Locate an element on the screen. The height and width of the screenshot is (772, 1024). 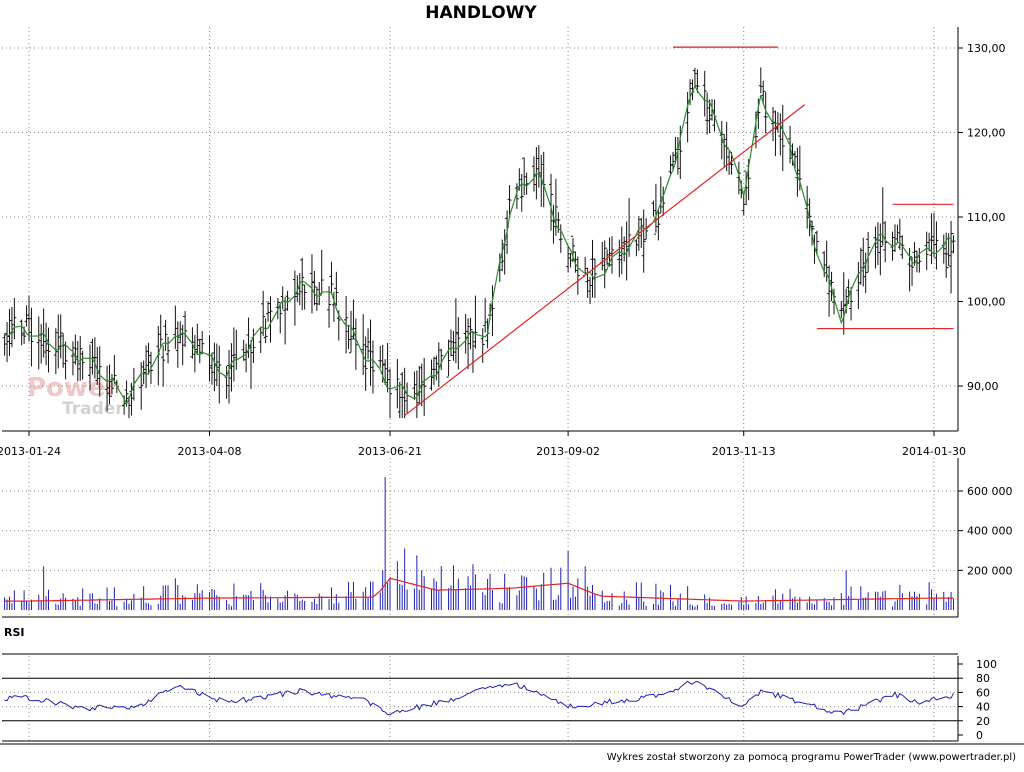
rsi-tick-label-0: 0 is located at coordinates (979, 735).